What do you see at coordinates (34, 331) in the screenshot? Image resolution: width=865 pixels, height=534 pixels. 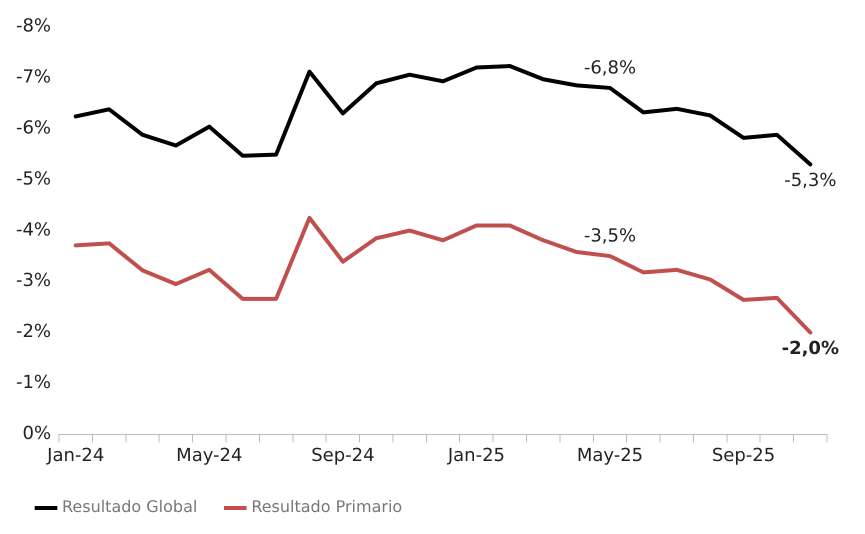 I see `y-tick-label: -2%` at bounding box center [34, 331].